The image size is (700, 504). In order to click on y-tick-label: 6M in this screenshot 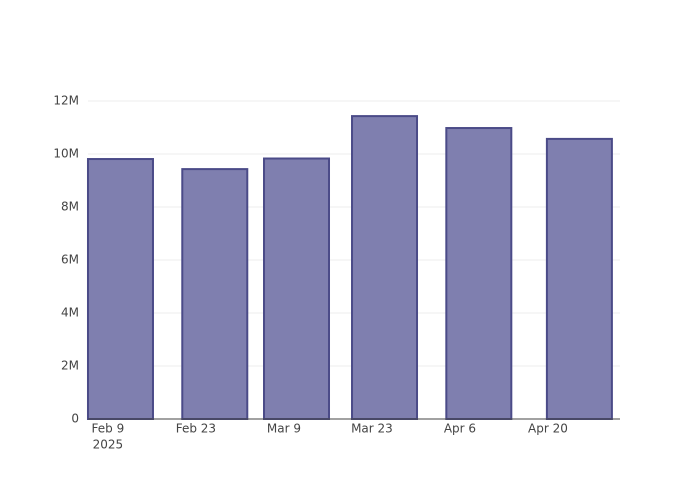, I will do `click(70, 260)`.